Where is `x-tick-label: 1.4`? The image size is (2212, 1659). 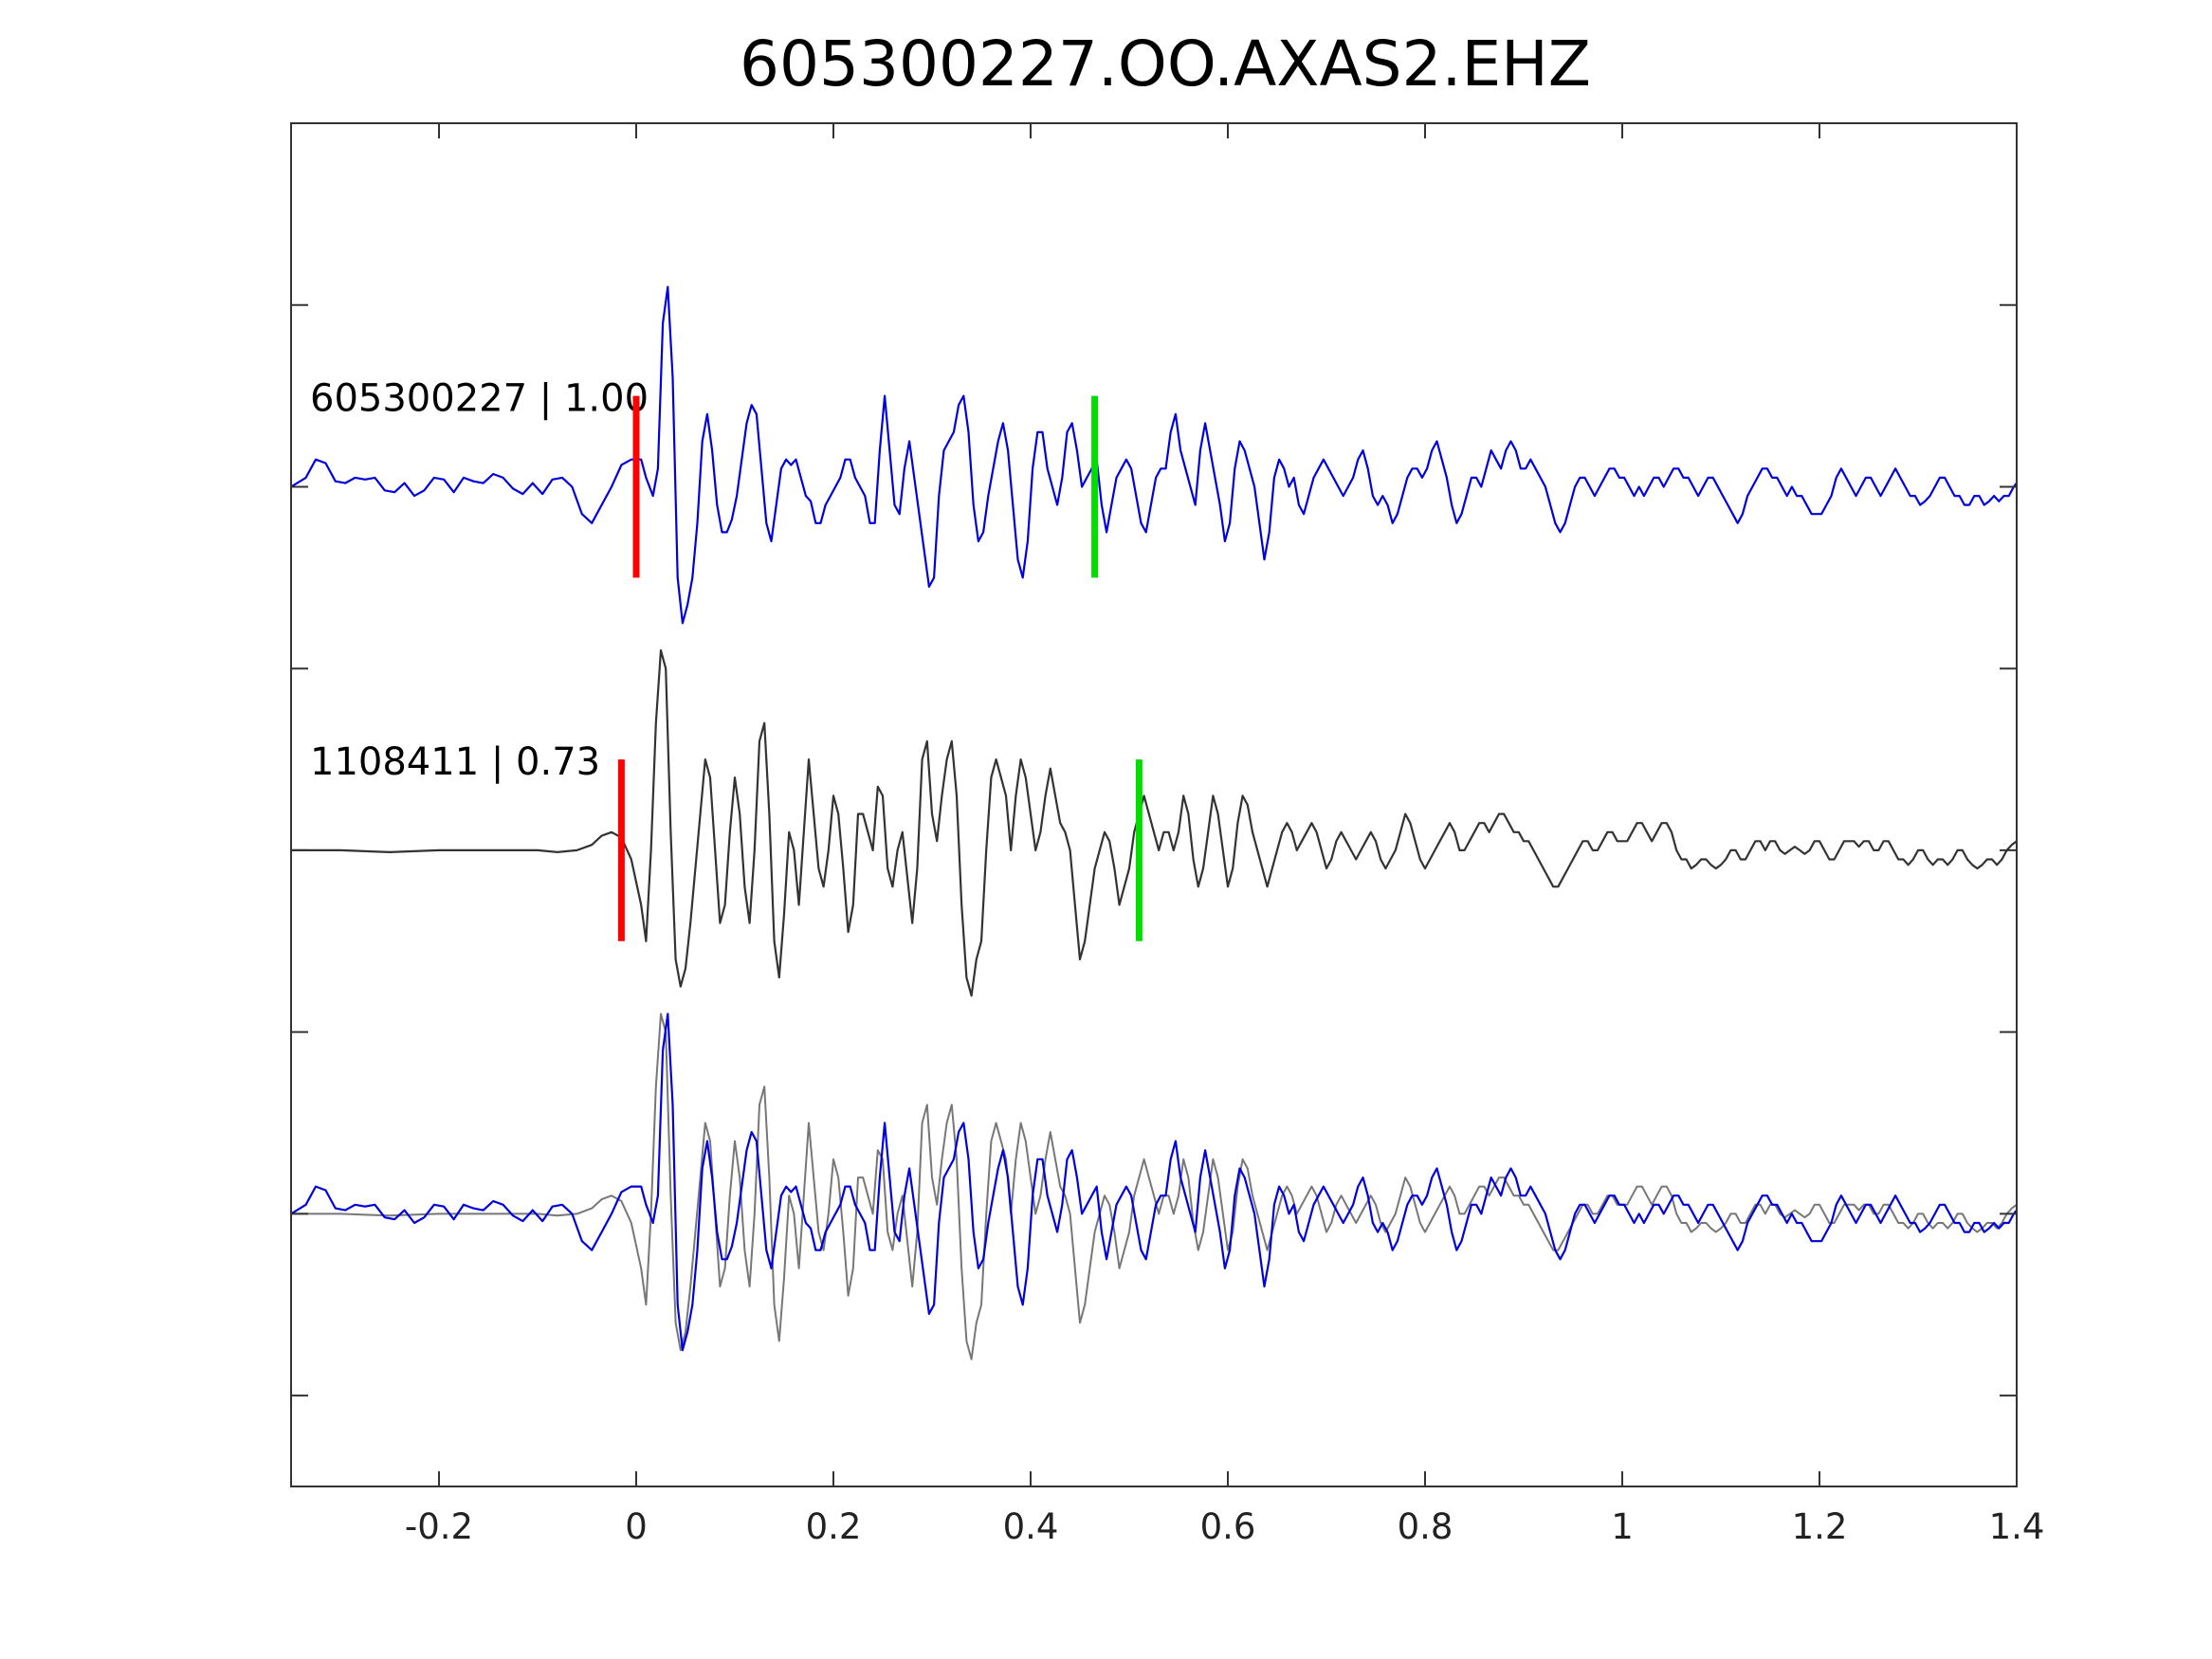
x-tick-label: 1.4 is located at coordinates (2017, 1526).